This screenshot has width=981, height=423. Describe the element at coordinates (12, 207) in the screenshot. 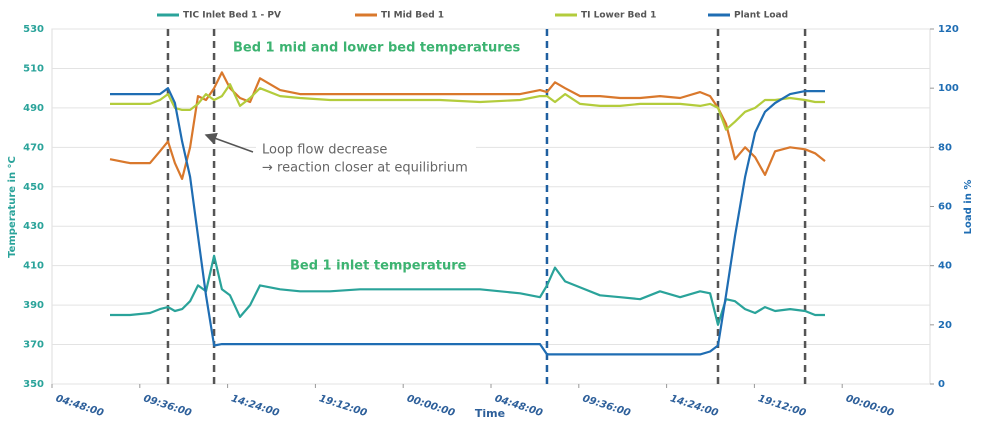

I see `y-axis-label: Temperature in °C` at that location.